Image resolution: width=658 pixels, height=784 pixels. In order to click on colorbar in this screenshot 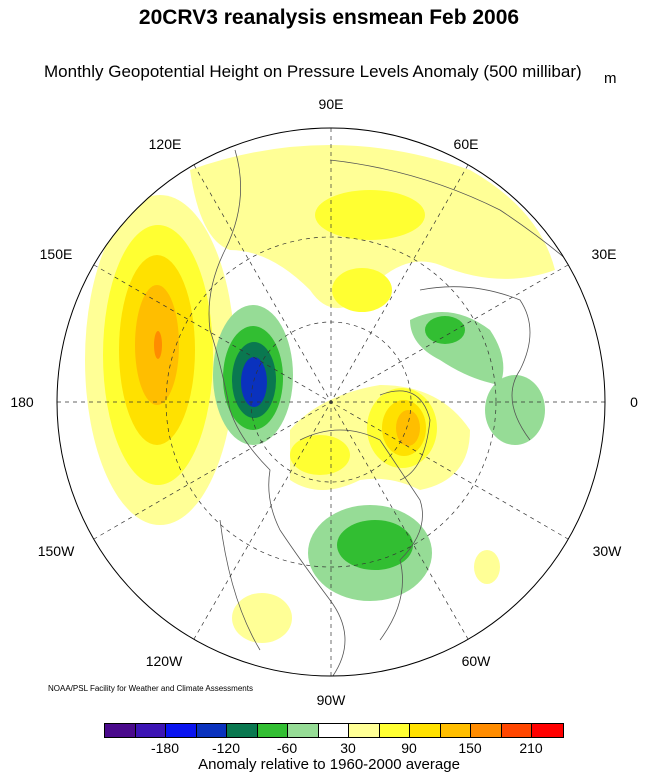, I will do `click(334, 730)`.